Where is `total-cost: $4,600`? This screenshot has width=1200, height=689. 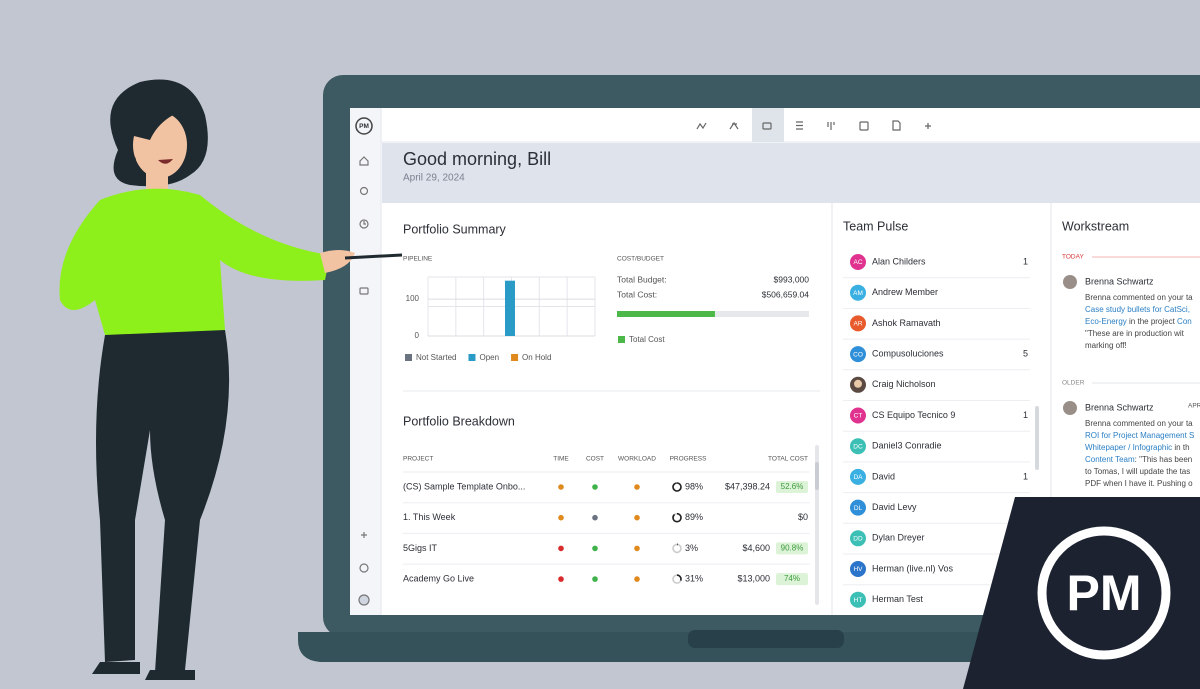
total-cost: $4,600 is located at coordinates (756, 548).